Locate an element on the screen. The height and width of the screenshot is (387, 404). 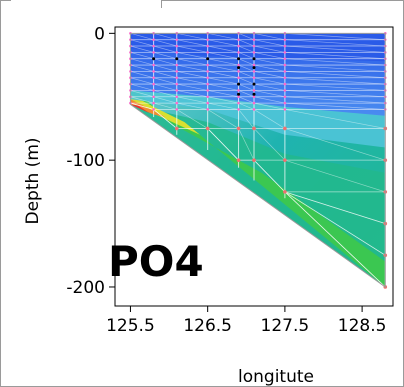
y-axis-title: Depth (m) is located at coordinates (33, 180).